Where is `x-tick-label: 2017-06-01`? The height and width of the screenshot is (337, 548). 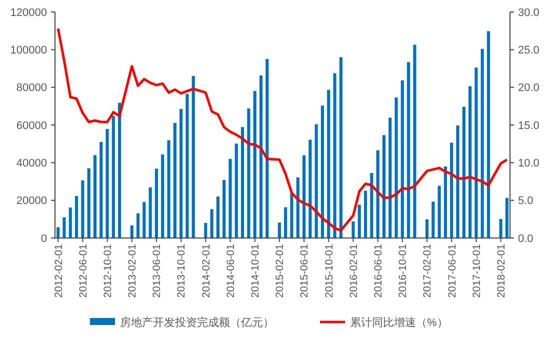 x-tick-label: 2017-06-01 is located at coordinates (452, 271).